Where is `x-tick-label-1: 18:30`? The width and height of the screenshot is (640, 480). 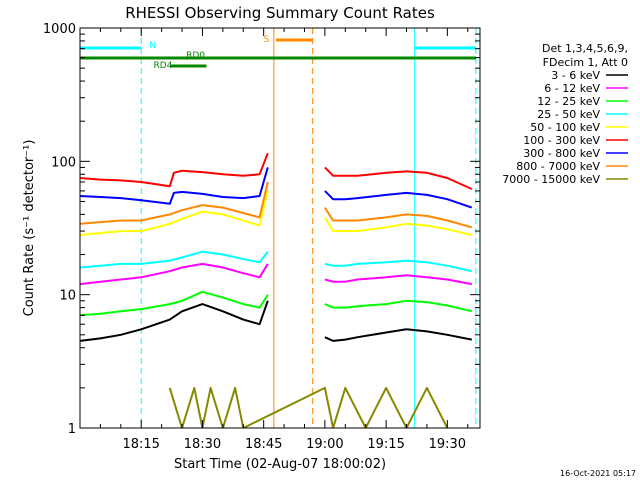
x-tick-label-1: 18:30 is located at coordinates (202, 444).